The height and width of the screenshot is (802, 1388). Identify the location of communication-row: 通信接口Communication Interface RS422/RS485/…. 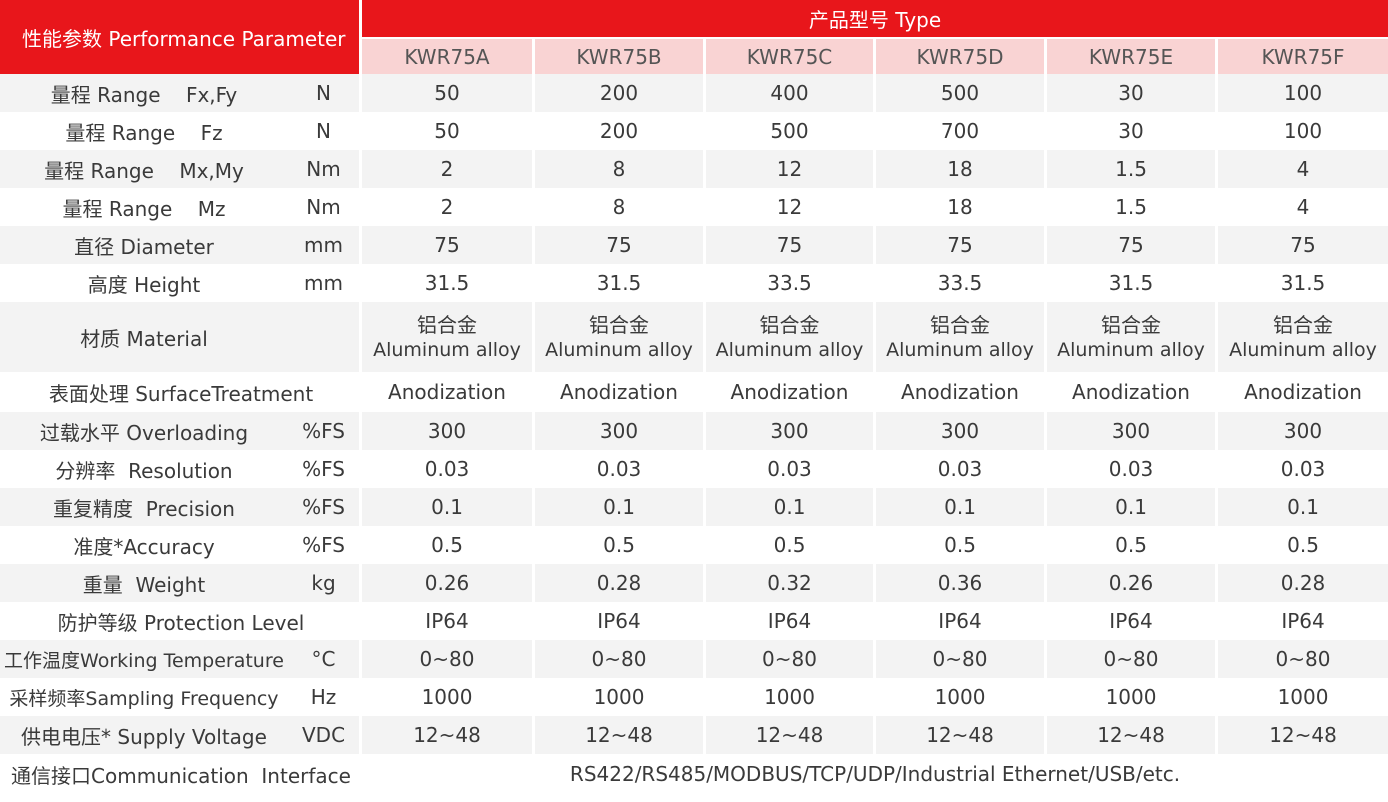
(694, 774).